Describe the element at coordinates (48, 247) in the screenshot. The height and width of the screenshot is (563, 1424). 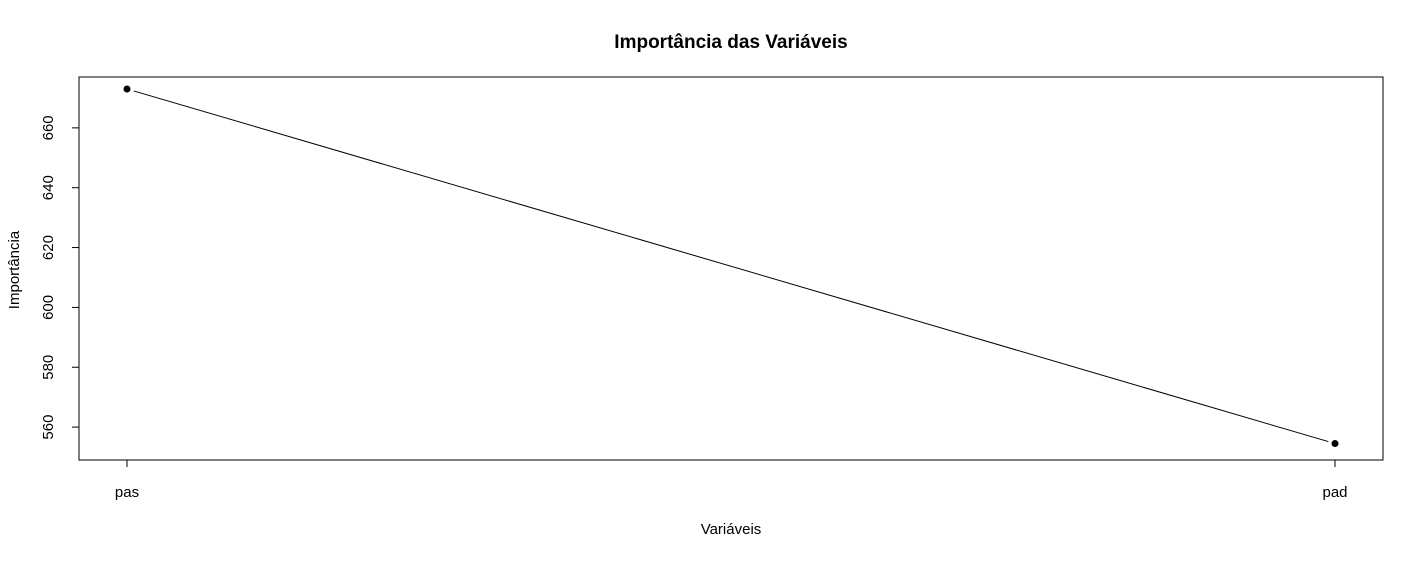
I see `y-tick-label: 620` at that location.